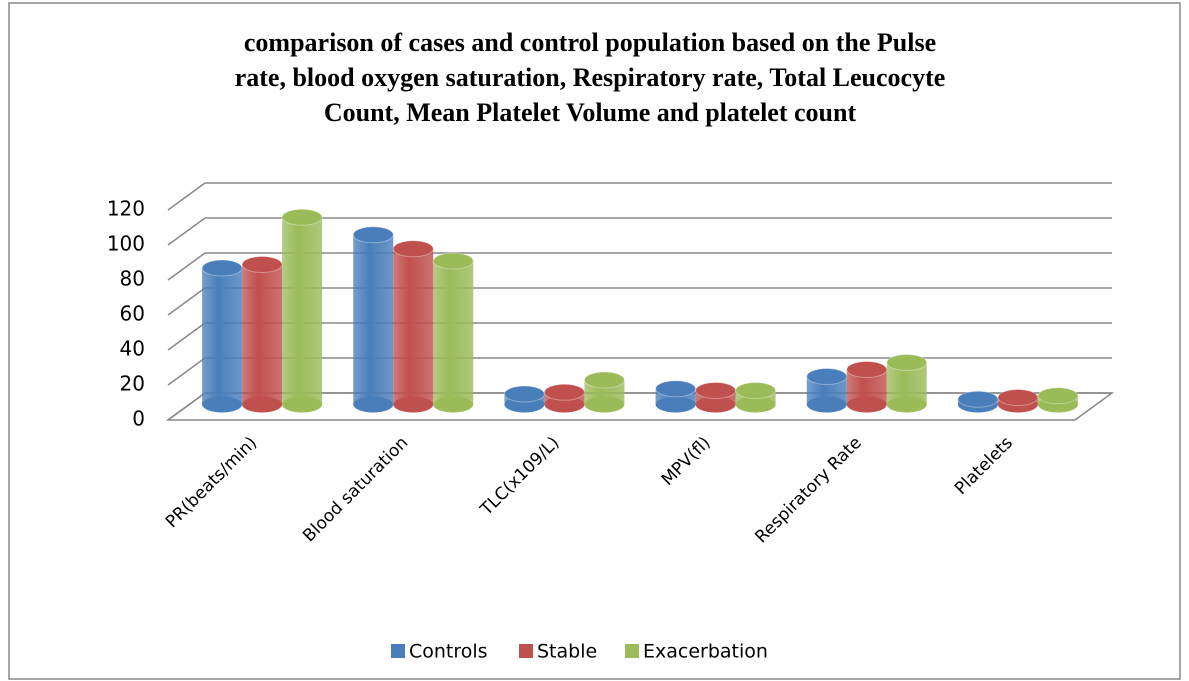 The height and width of the screenshot is (681, 1189). What do you see at coordinates (705, 652) in the screenshot?
I see `legend-label: Exacerbation` at bounding box center [705, 652].